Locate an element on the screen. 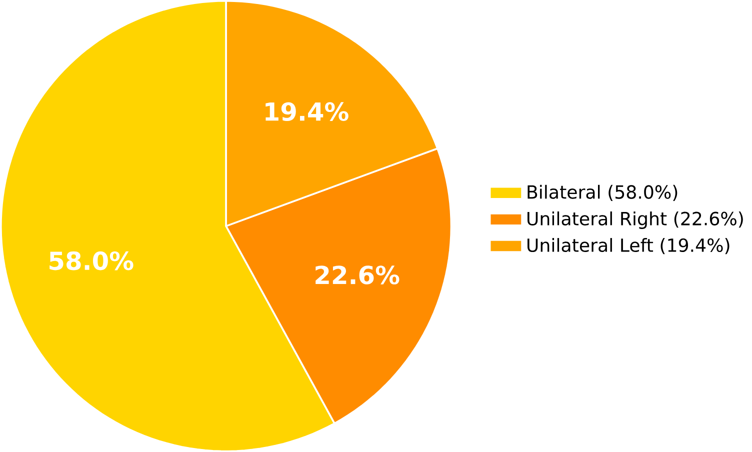 This screenshot has height=452, width=752. data-label: 58.0% is located at coordinates (92, 260).